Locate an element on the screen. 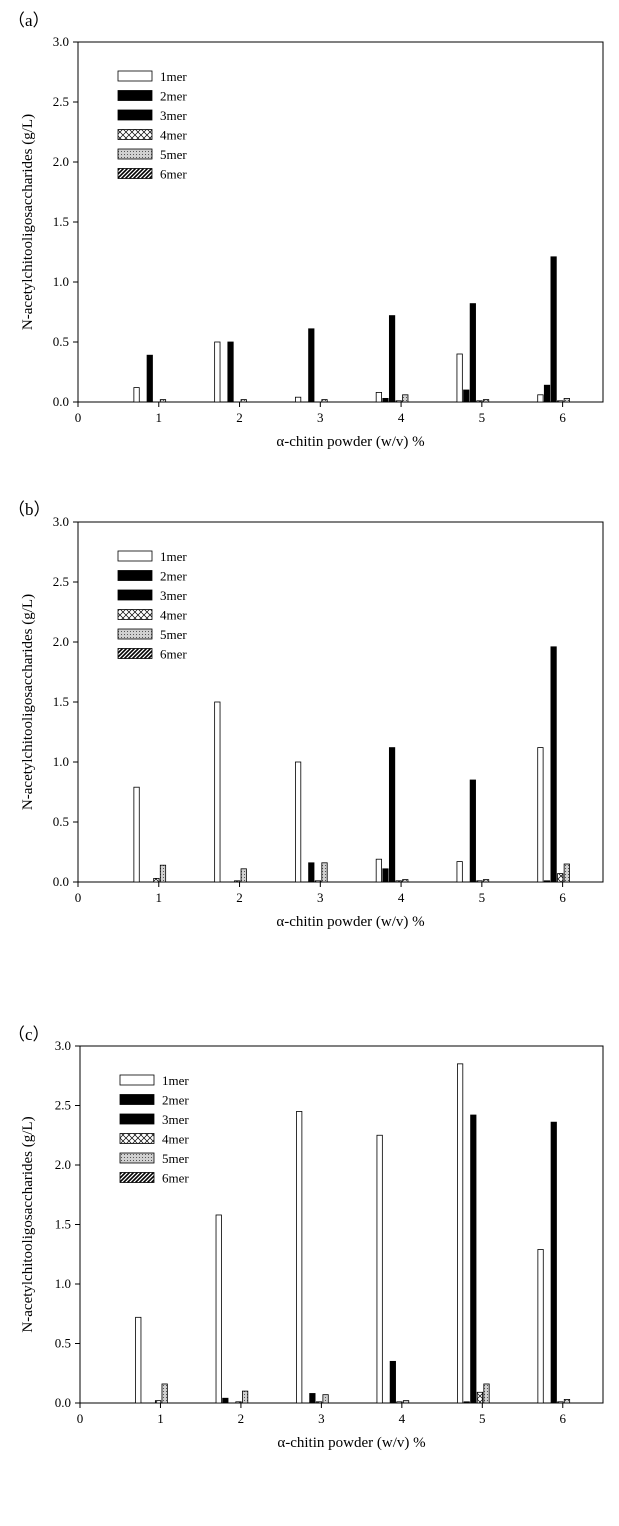 This screenshot has width=619, height=1526. y-tick-label: 3.0 is located at coordinates (63, 1045).